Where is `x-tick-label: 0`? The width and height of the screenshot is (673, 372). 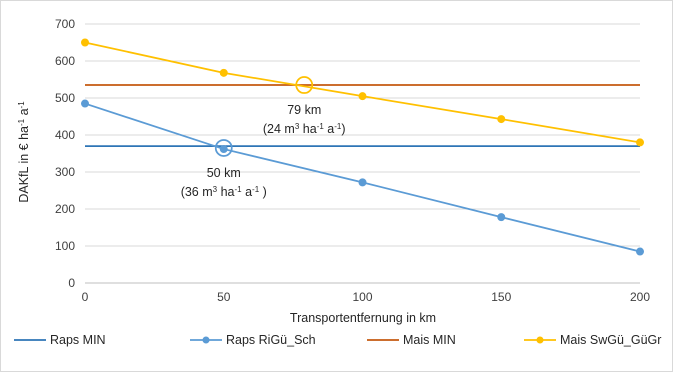 x-tick-label: 0 is located at coordinates (85, 297).